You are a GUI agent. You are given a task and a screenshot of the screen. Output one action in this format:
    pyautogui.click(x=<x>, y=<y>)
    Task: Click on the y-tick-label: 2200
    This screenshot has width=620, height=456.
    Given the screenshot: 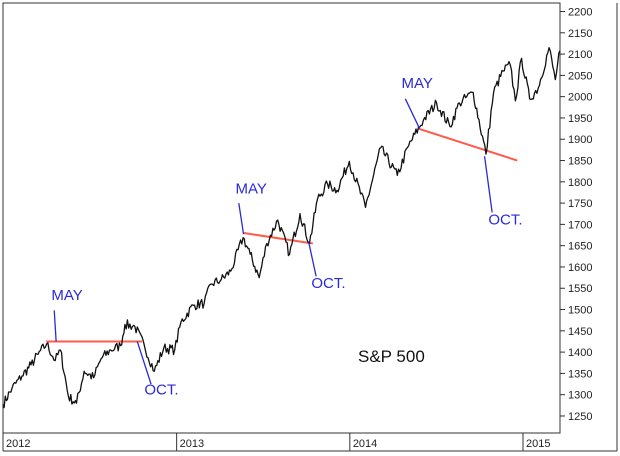 What is the action you would take?
    pyautogui.click(x=580, y=13)
    